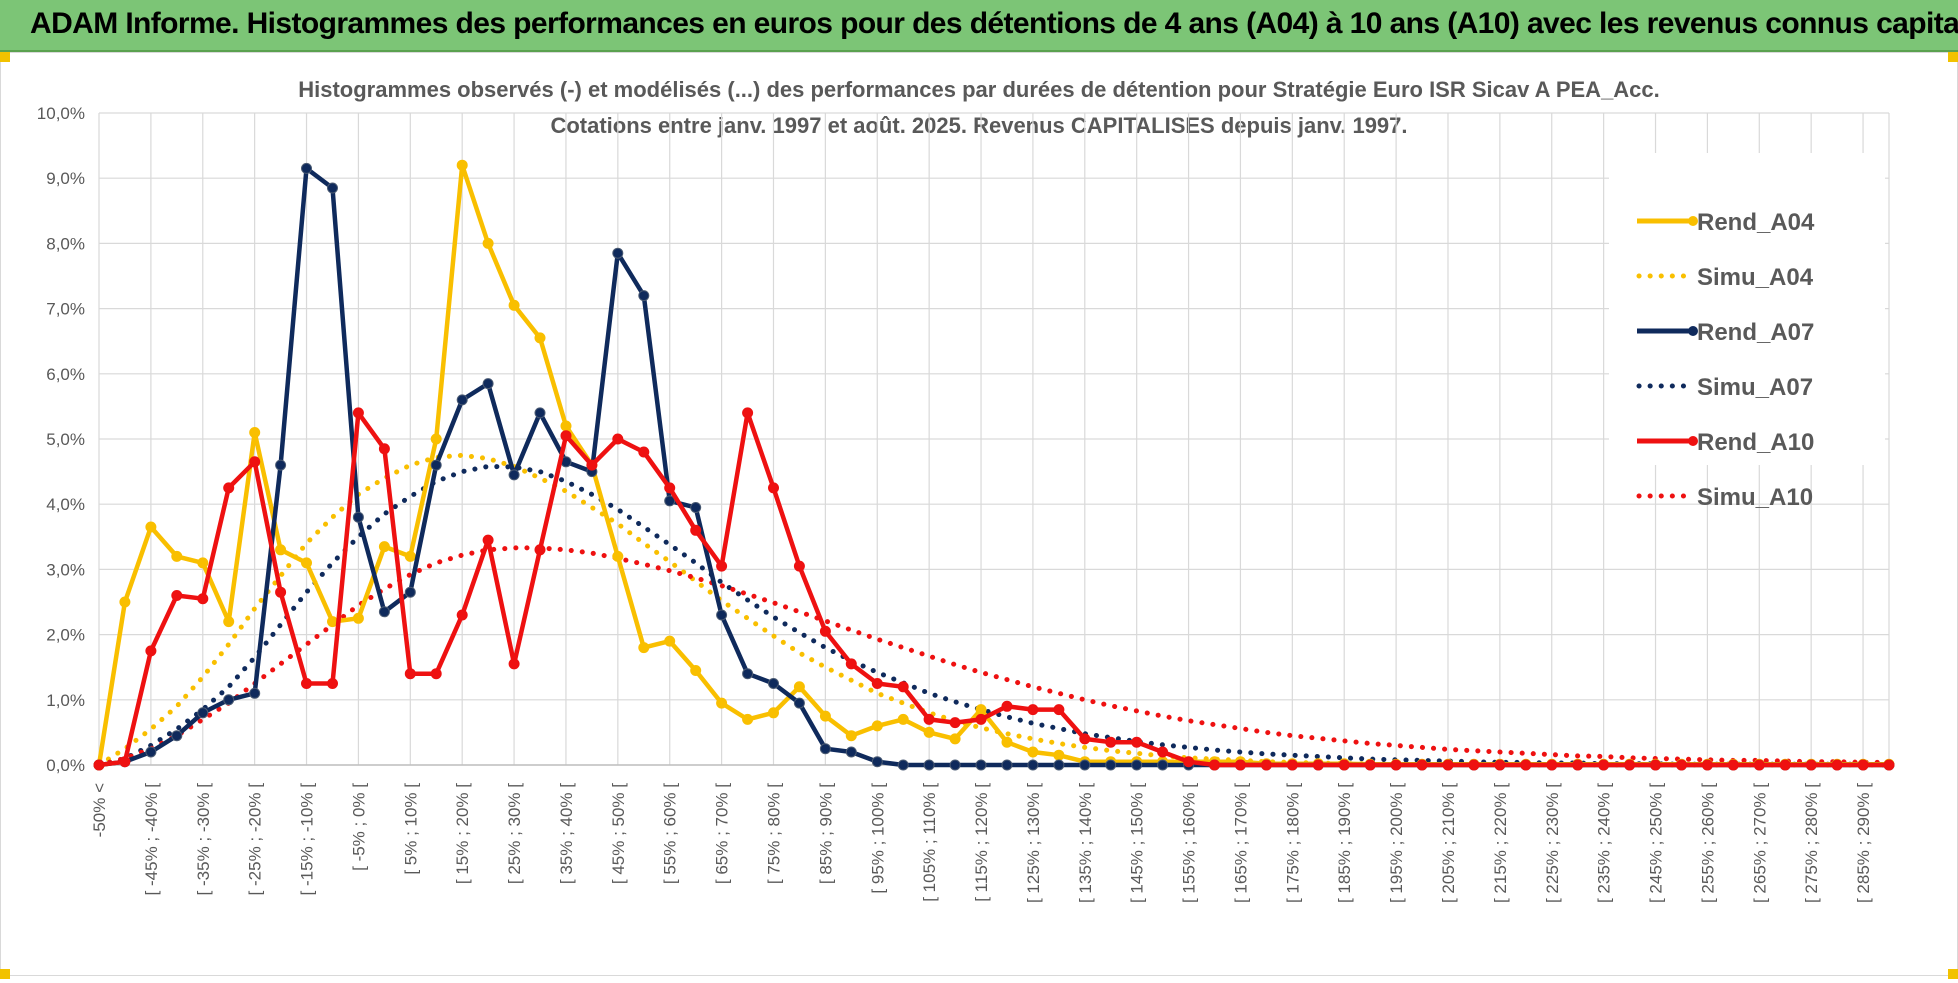  I want to click on x-tick-label: [ 145% ; 150% [, so click(1137, 843).